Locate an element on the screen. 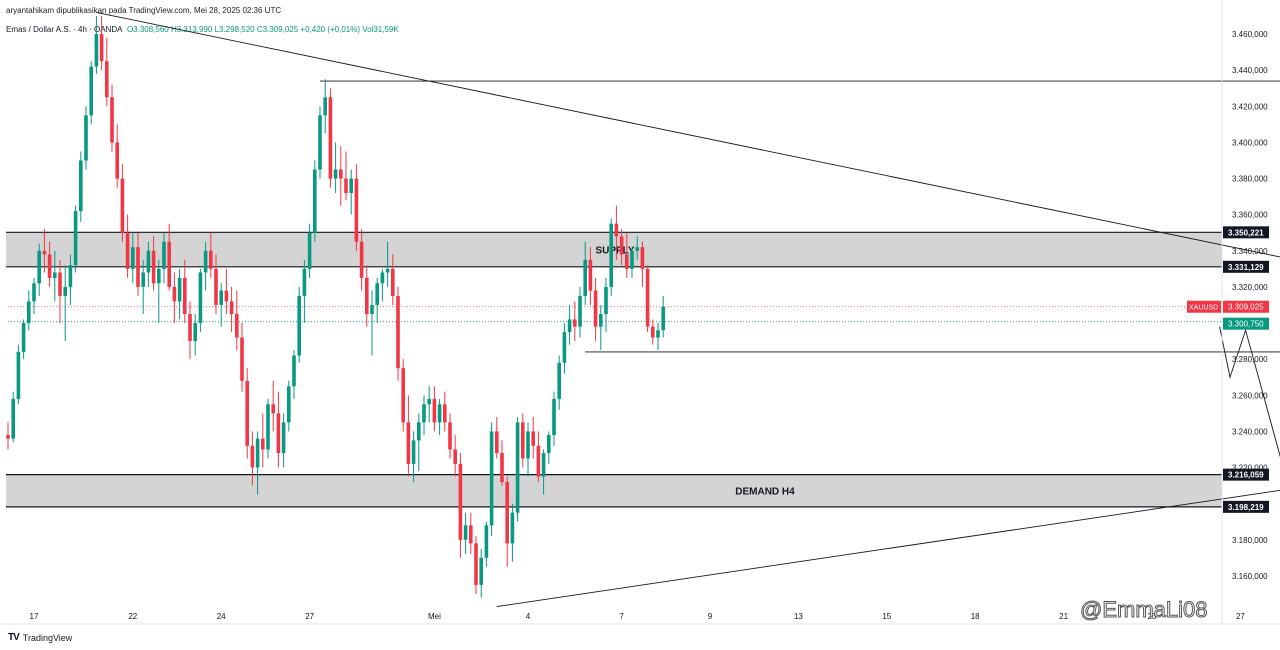 Image resolution: width=1280 pixels, height=650 pixels. zone-price-tag-text: 3.331,129 is located at coordinates (1246, 267).